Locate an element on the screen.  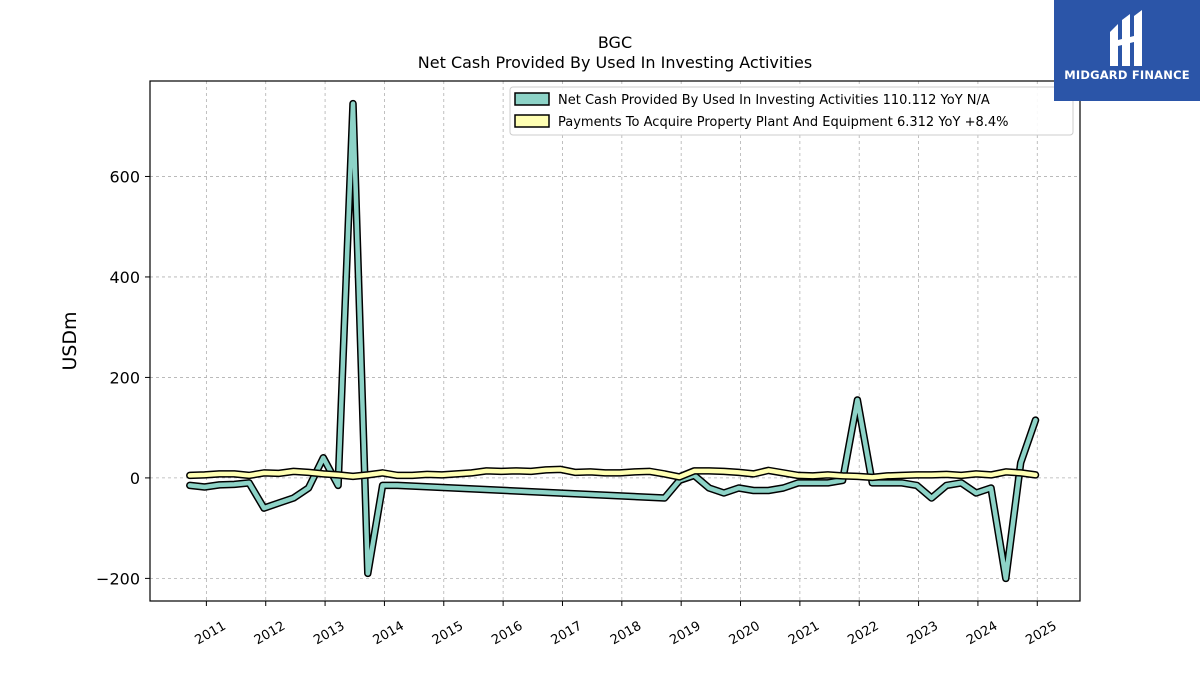
x-tick-label: 2013 is located at coordinates (329, 634).